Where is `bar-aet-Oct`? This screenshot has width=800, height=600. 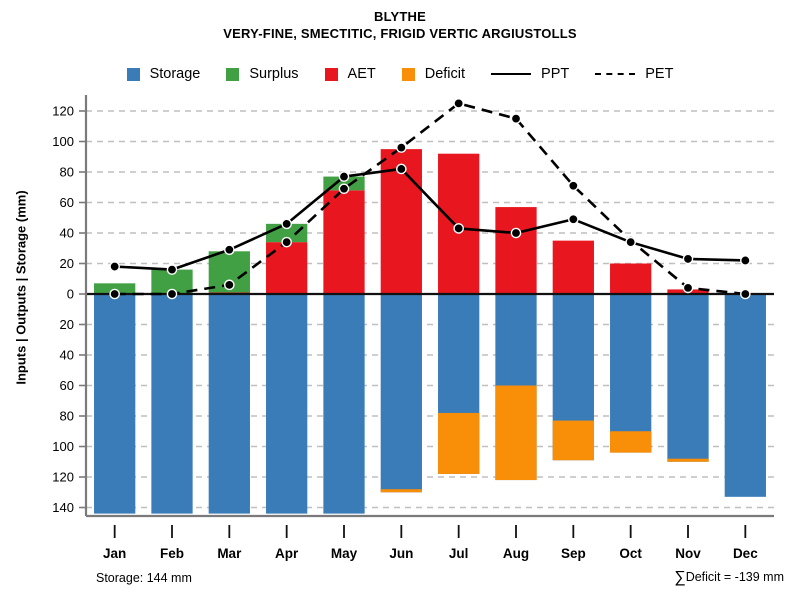 bar-aet-Oct is located at coordinates (631, 278).